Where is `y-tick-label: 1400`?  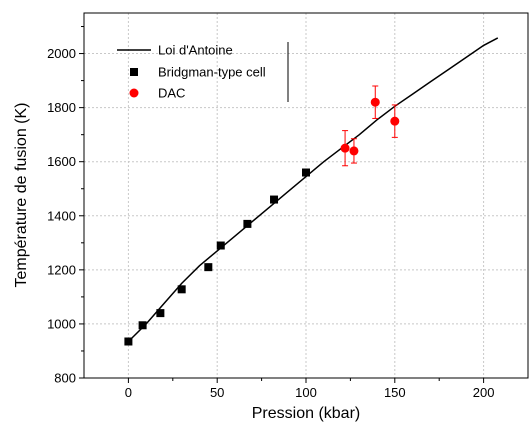
y-tick-label: 1400 is located at coordinates (61, 215).